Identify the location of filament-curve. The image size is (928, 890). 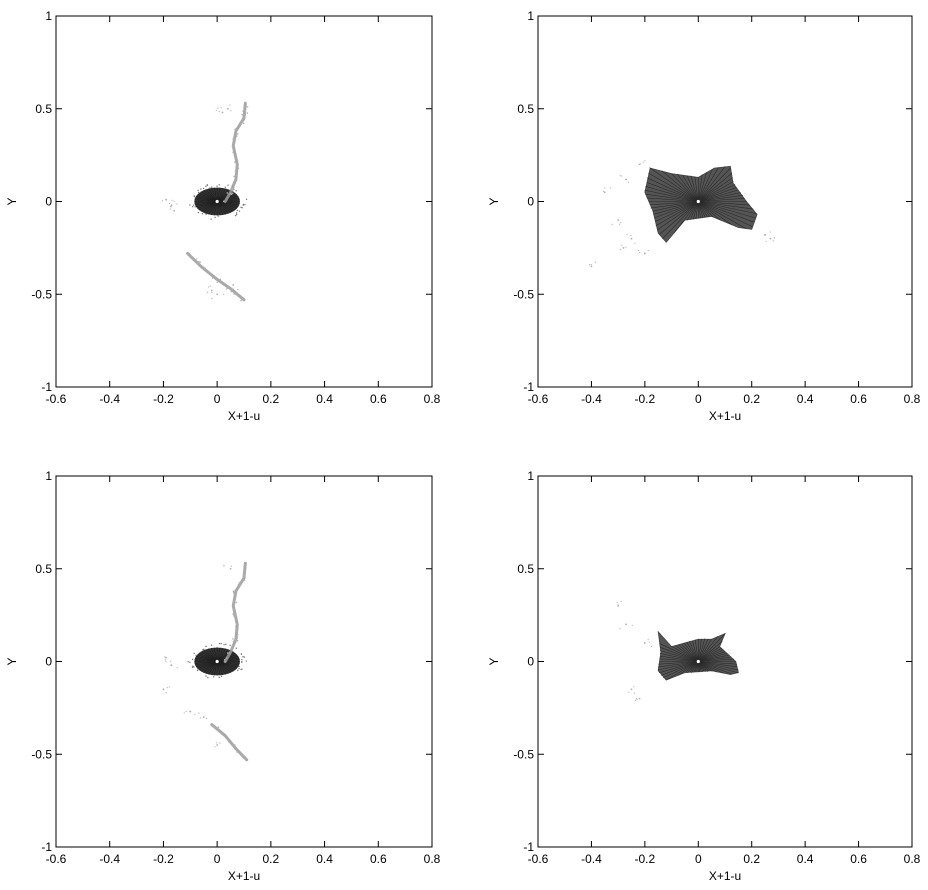
(235, 152).